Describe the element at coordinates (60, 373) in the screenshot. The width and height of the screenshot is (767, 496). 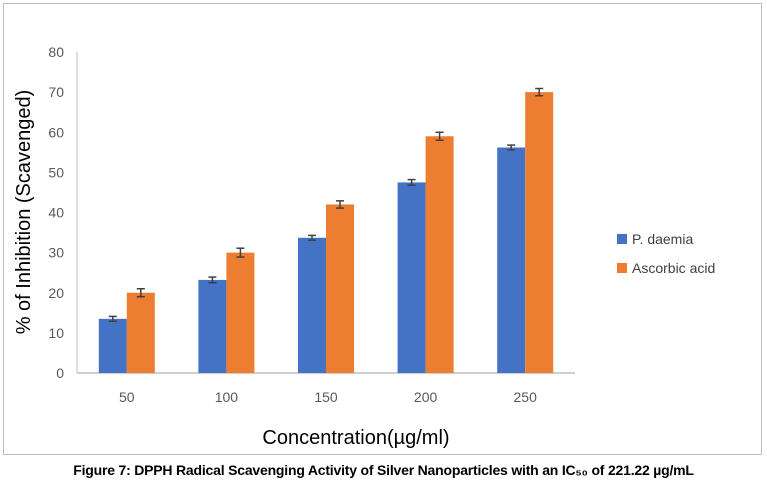
I see `y-tick-label: 0` at that location.